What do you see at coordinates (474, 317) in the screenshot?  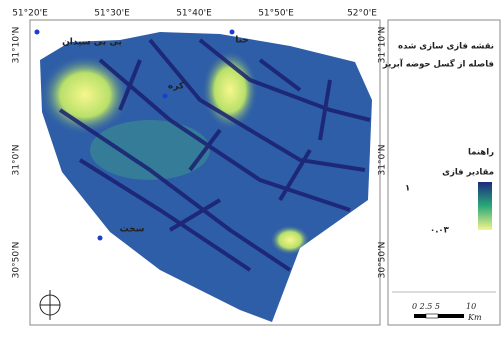 I see `scale-unit: Km` at bounding box center [474, 317].